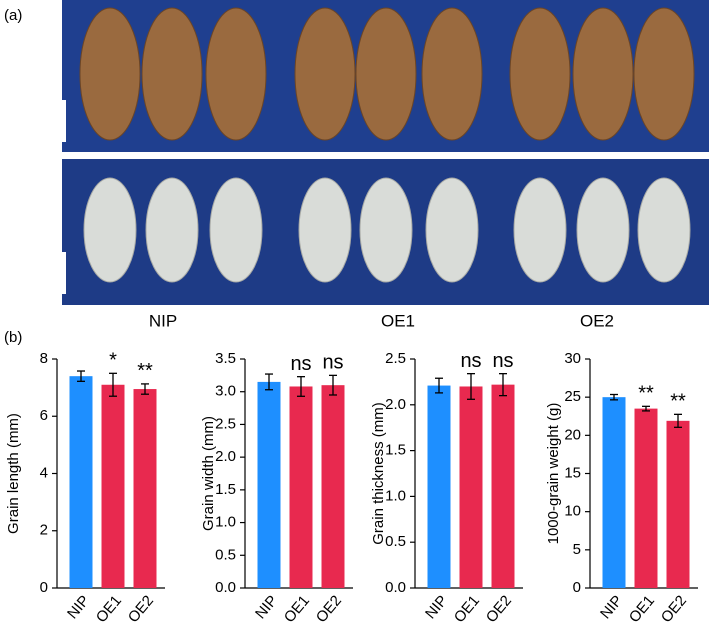 The image size is (709, 628). I want to click on significance-label: *, so click(113, 361).